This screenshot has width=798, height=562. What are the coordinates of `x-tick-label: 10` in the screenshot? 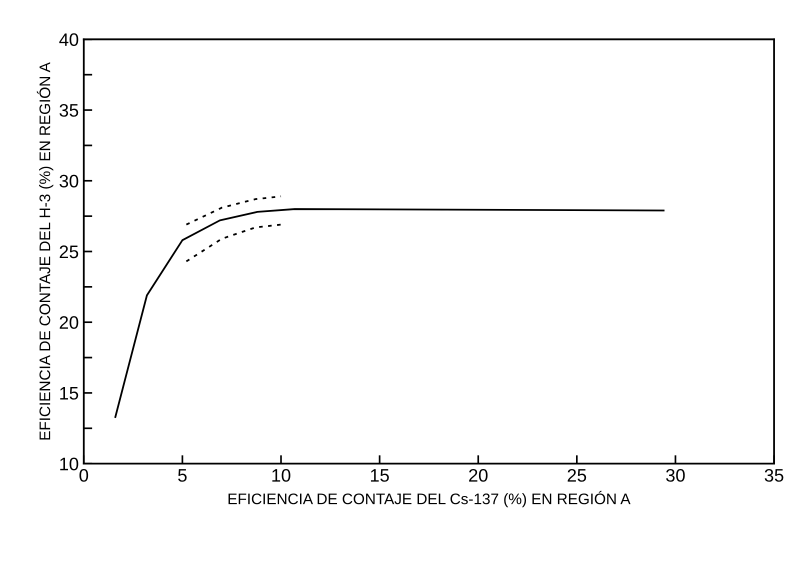 It's located at (281, 475).